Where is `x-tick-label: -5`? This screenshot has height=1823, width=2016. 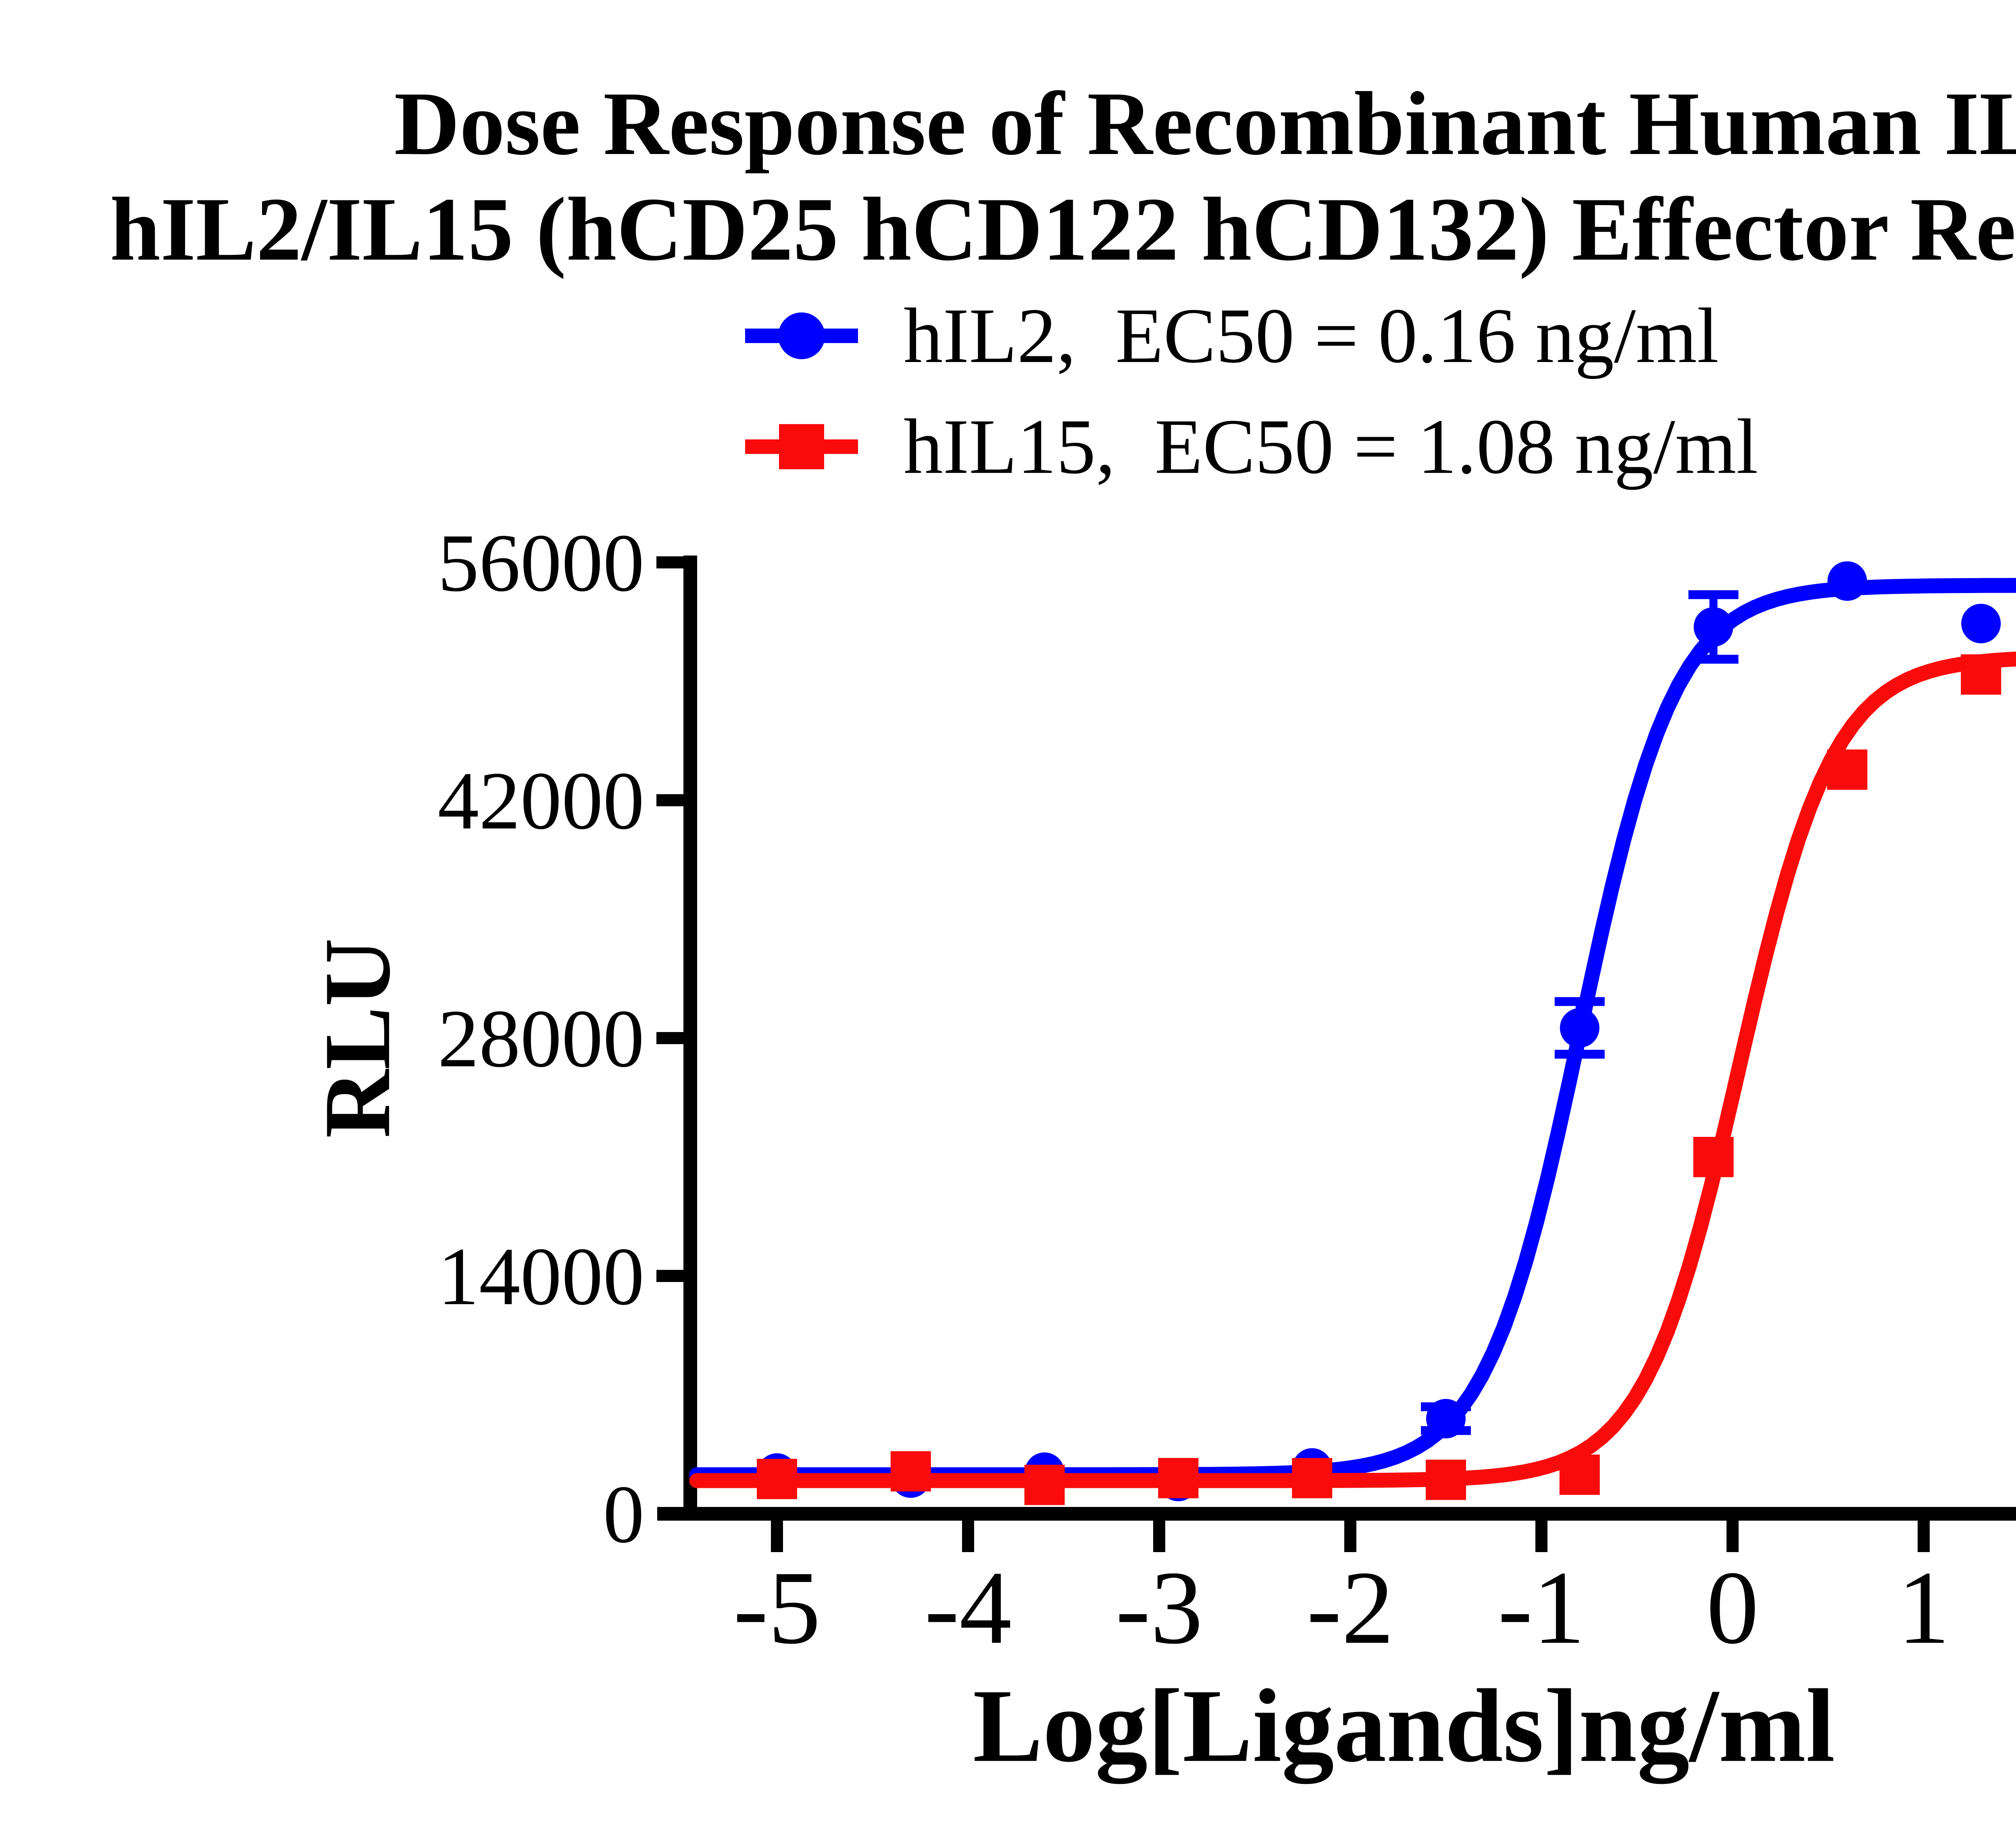 x-tick-label: -5 is located at coordinates (777, 1608).